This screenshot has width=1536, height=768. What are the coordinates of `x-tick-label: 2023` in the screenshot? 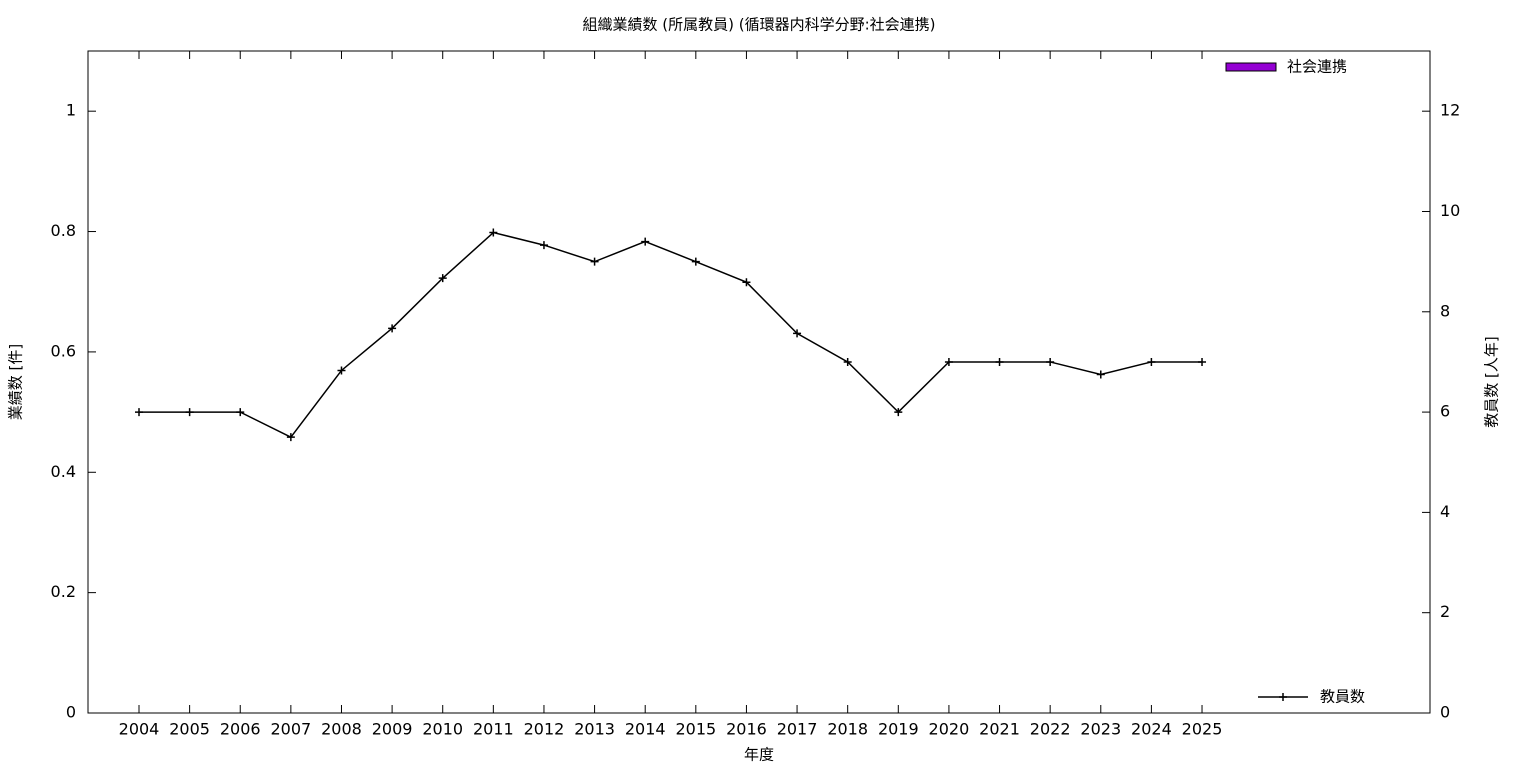 It's located at (1100, 729).